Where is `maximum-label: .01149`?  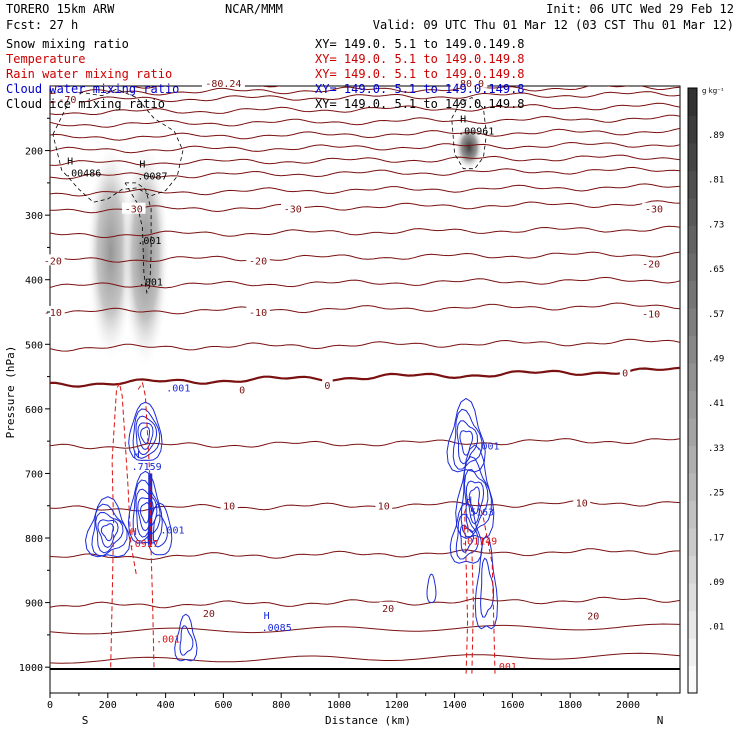
maximum-label: .01149 is located at coordinates (479, 541).